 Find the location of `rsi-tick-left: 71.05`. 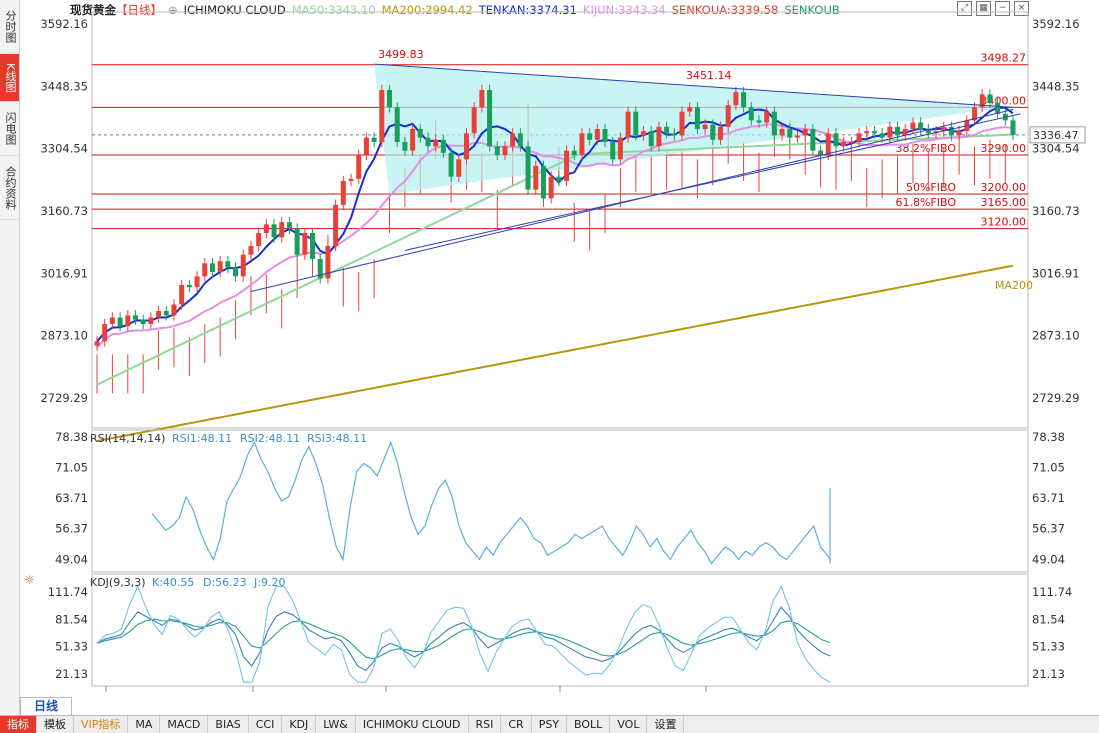

rsi-tick-left: 71.05 is located at coordinates (71, 467).